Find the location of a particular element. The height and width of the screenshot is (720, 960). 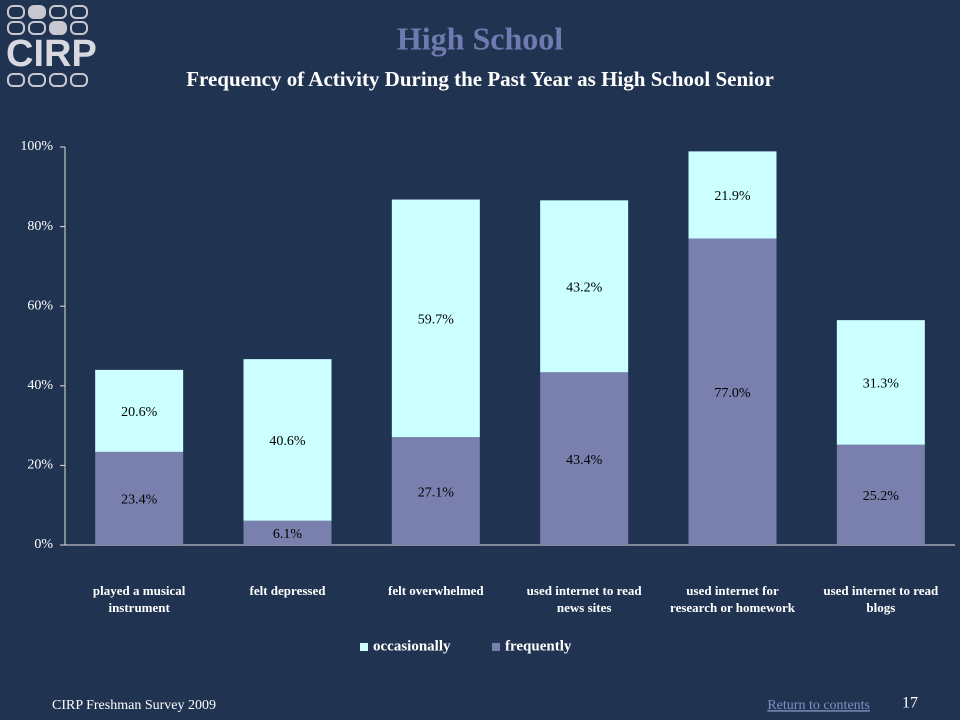

data-label: 59.7% is located at coordinates (436, 320).